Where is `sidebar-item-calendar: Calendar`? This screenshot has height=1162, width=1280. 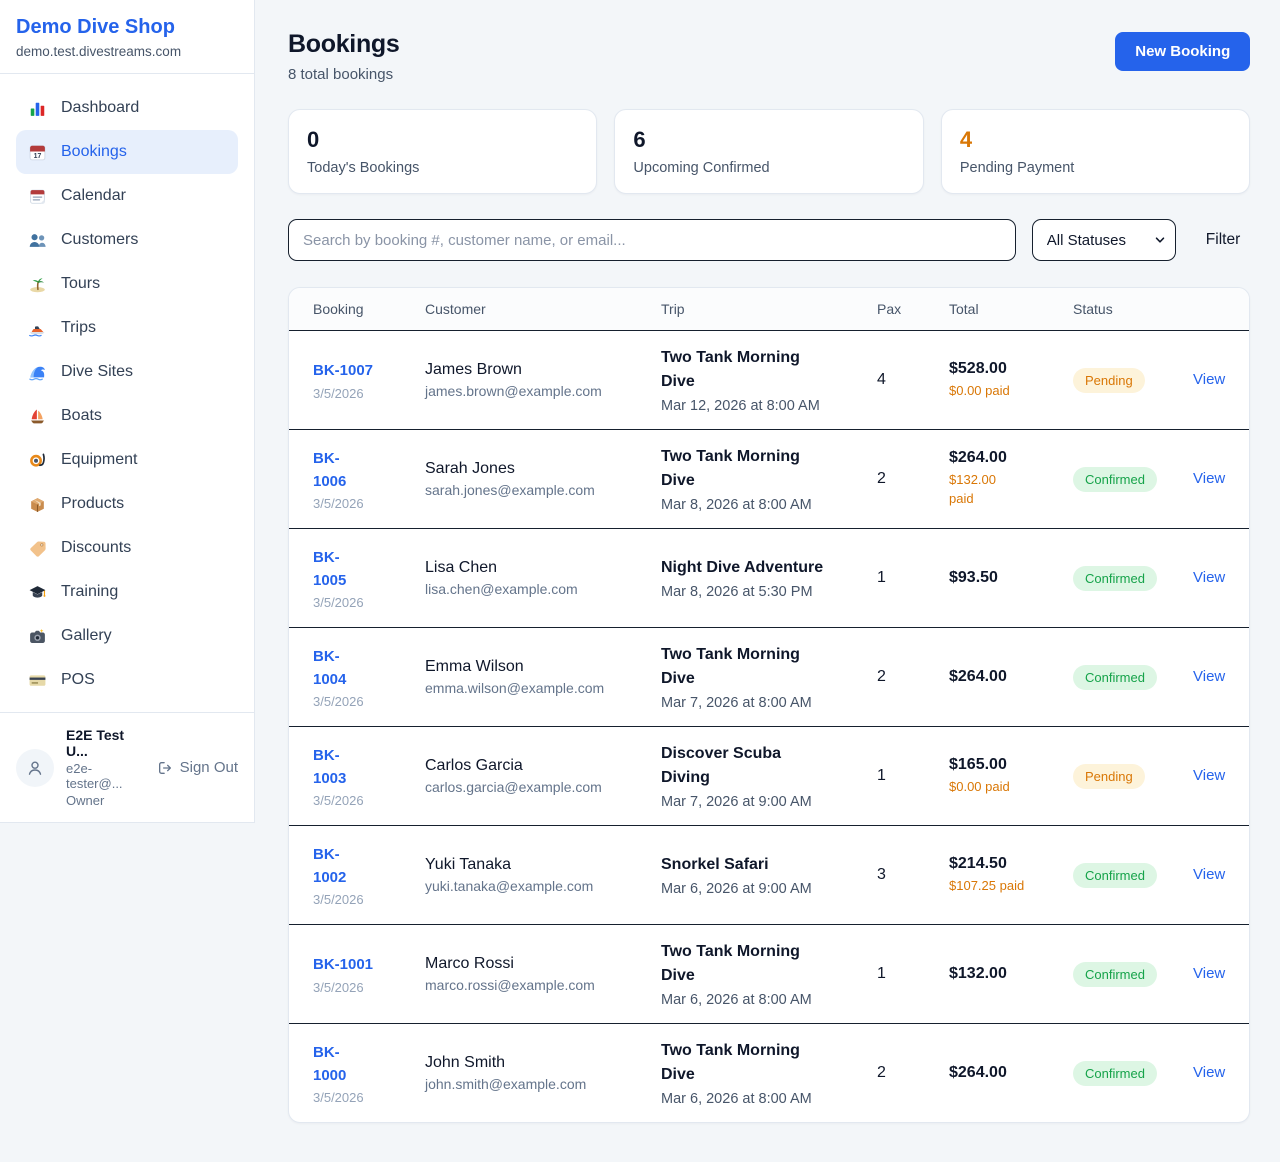
sidebar-item-calendar: Calendar is located at coordinates (127, 196).